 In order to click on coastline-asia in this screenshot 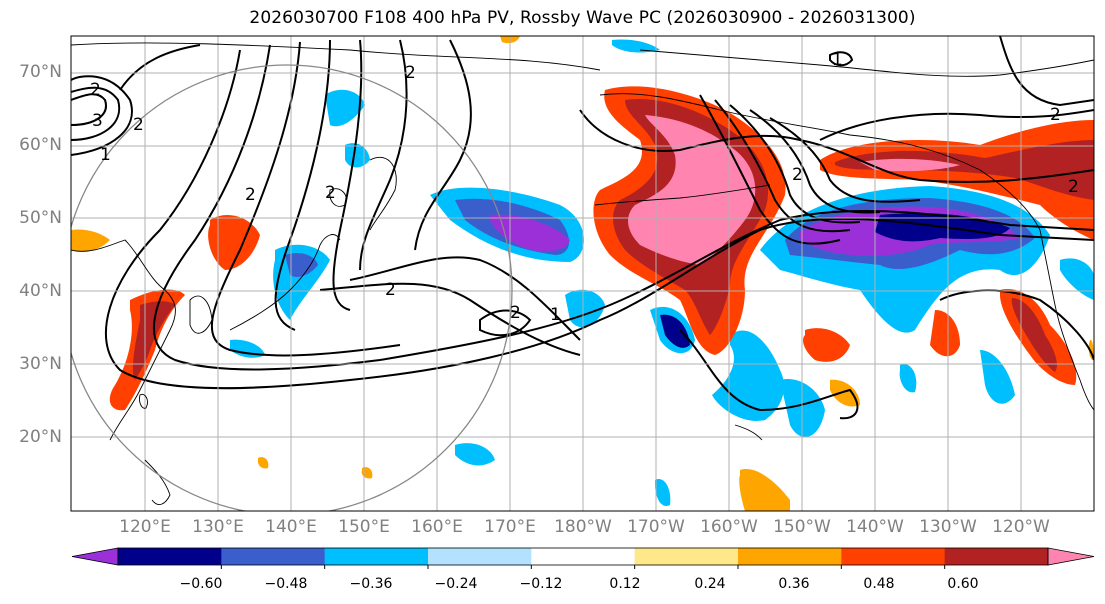, I will do `click(123, 340)`.